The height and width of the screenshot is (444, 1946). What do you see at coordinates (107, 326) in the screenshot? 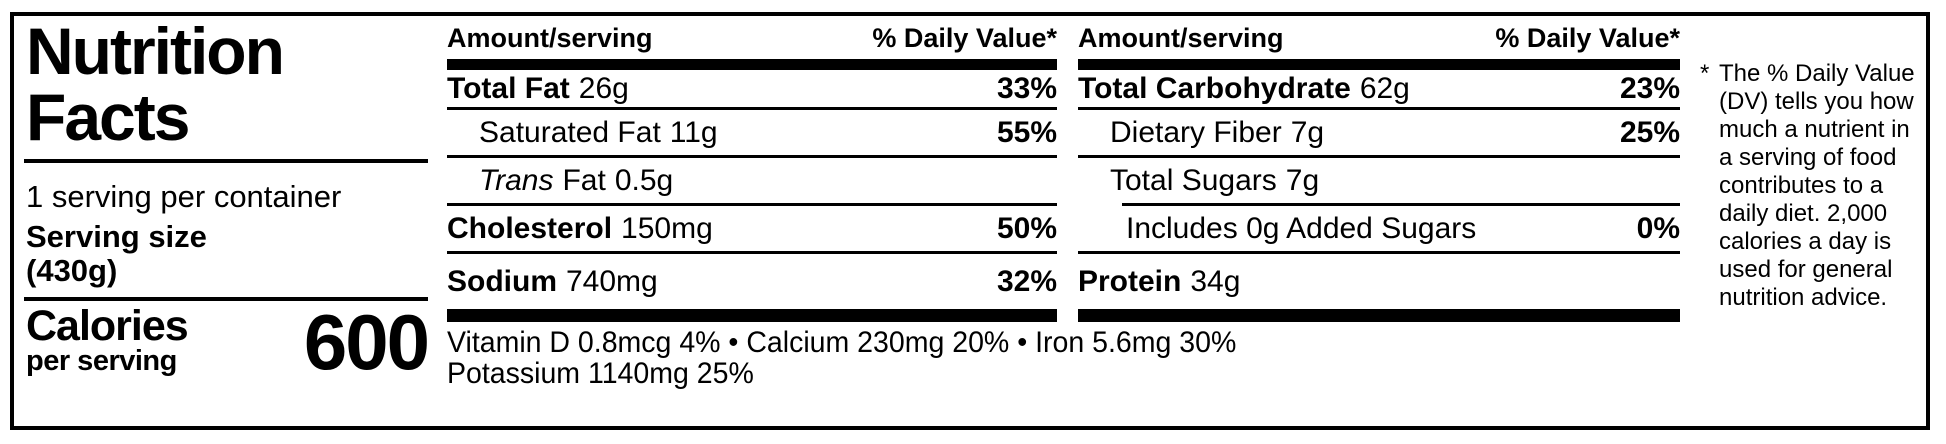
I see `calories-label: Calories` at bounding box center [107, 326].